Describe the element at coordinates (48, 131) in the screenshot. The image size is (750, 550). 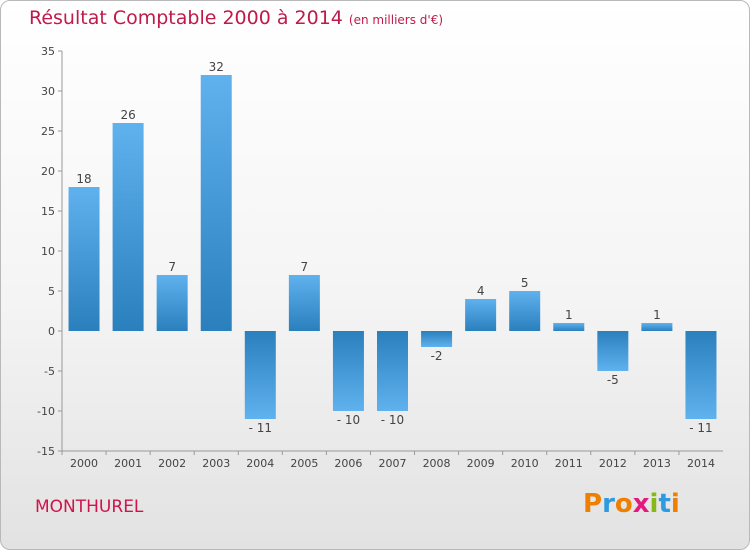
I see `y-tick-label: 25` at that location.